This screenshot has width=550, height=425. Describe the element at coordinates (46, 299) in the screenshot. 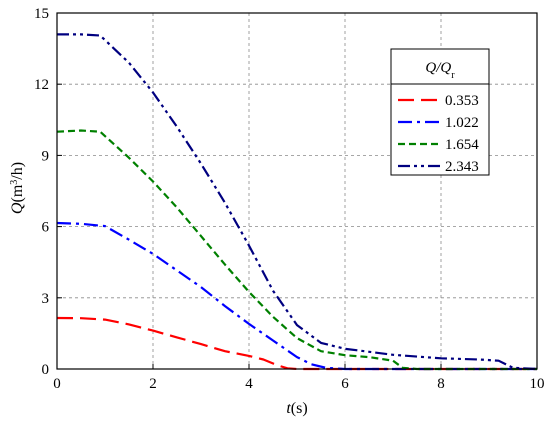

I see `y-tick-label: 3` at that location.